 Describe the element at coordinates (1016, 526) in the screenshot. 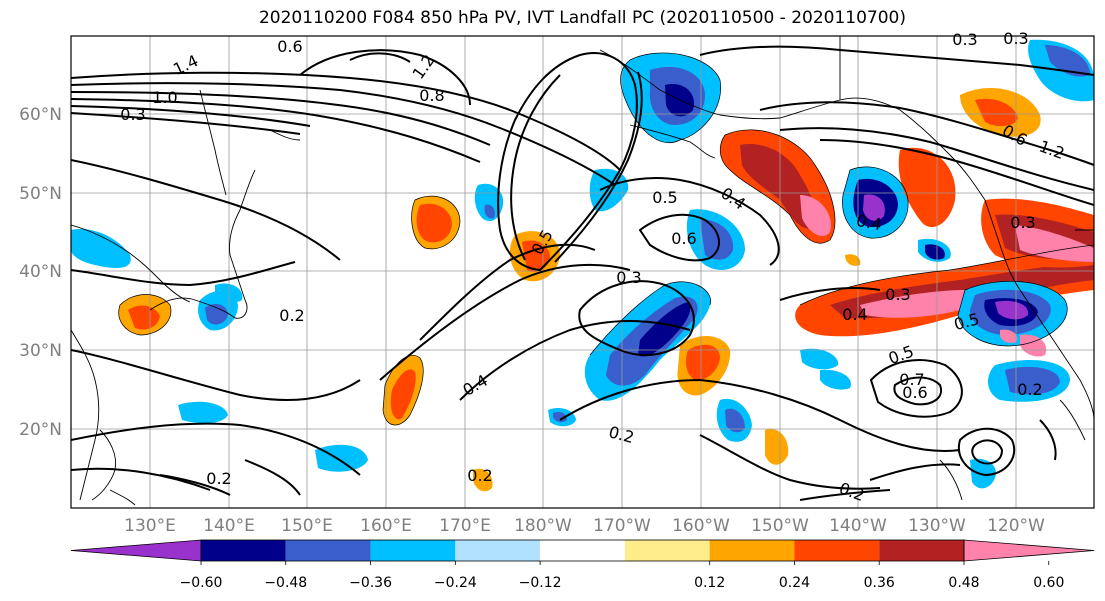

I see `lon-label: 120°W` at that location.